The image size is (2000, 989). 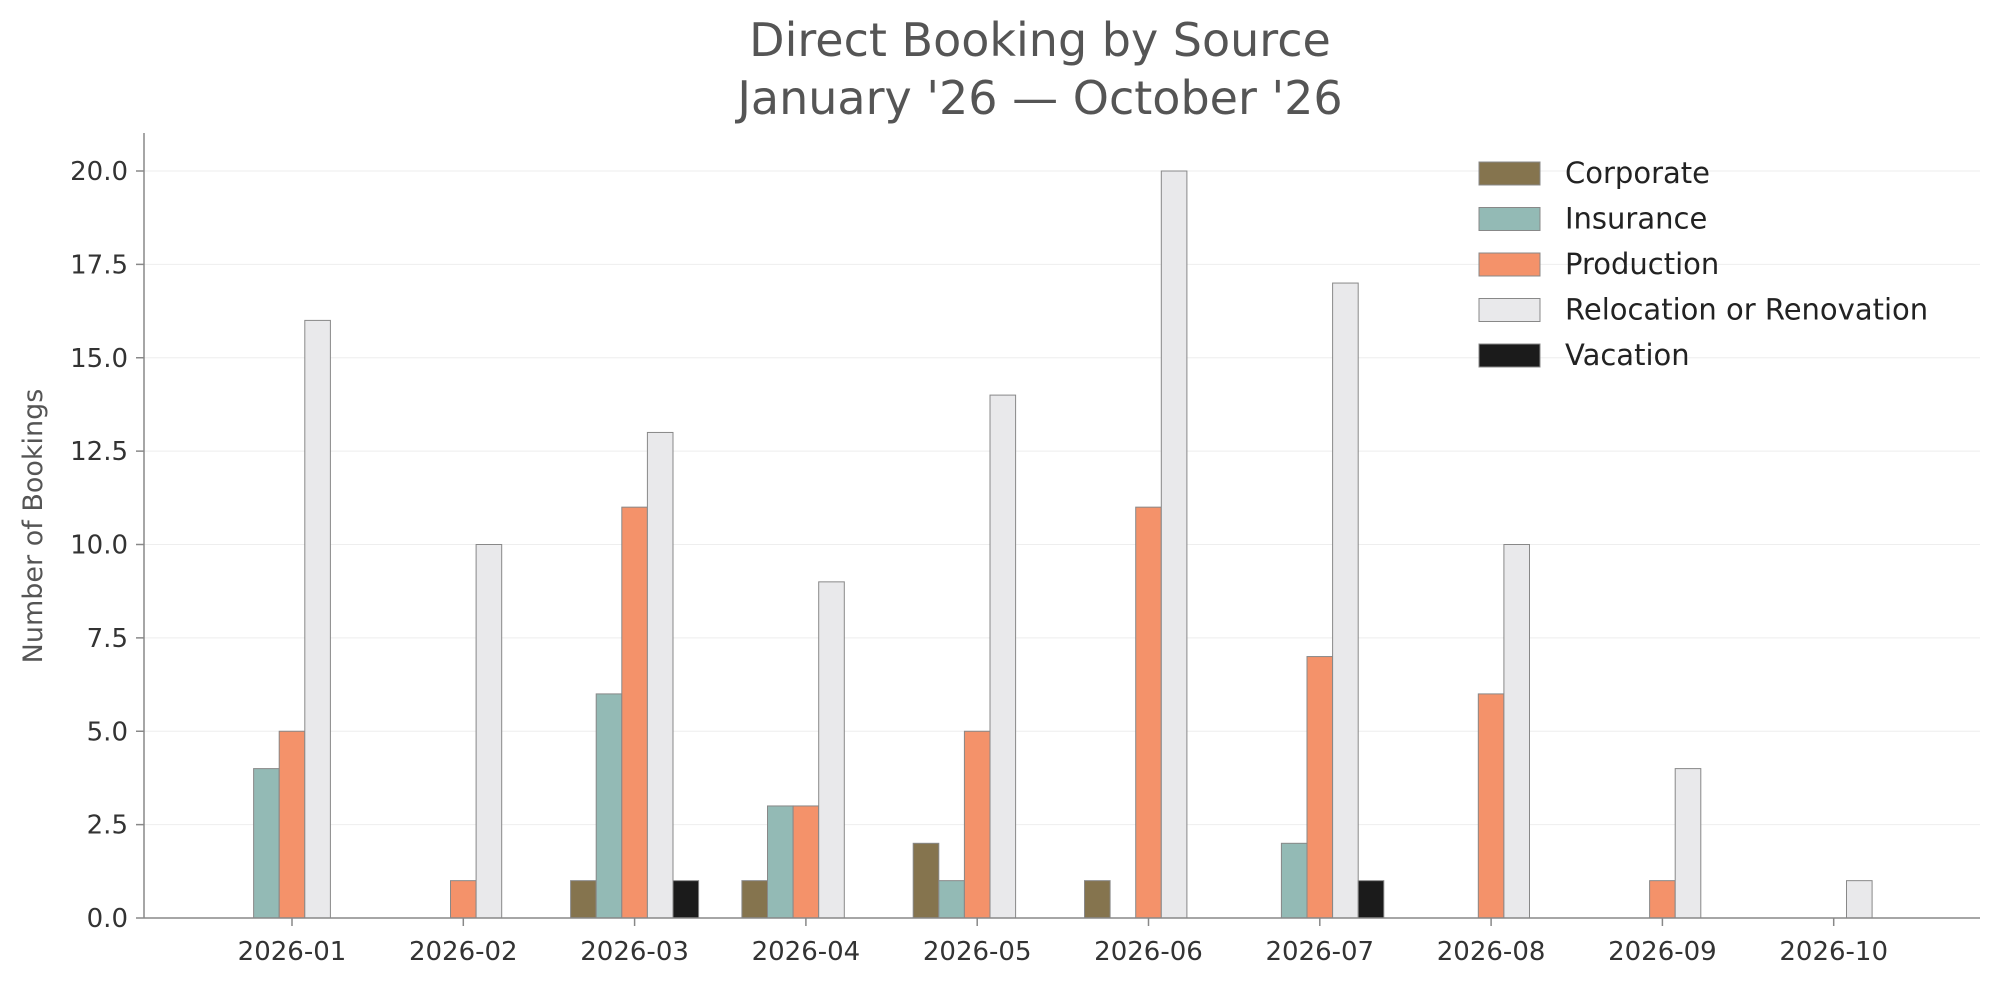 I want to click on legend-label: Production, so click(x=1642, y=264).